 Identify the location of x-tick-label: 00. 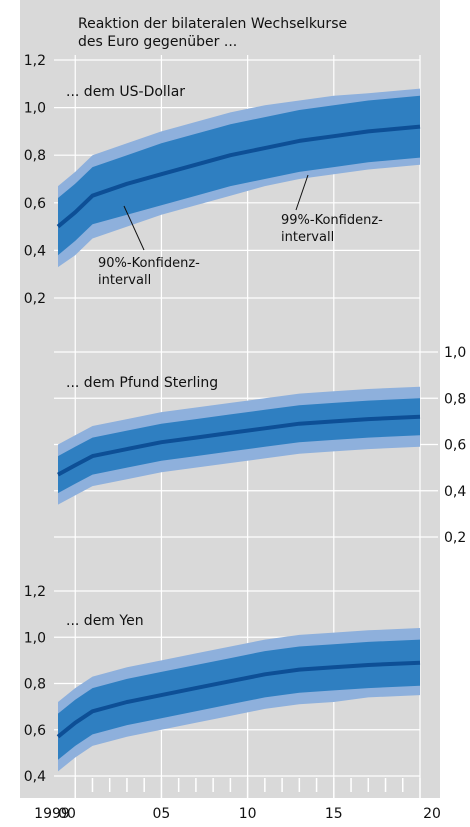
(67, 814).